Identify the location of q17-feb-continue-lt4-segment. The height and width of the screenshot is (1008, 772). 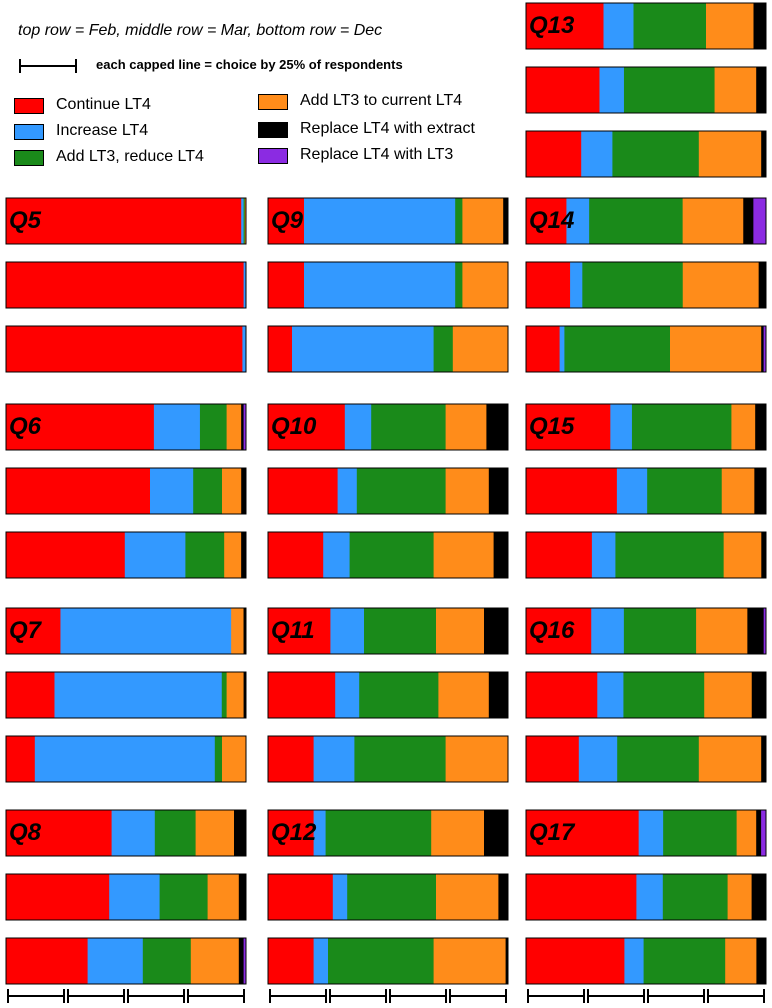
(583, 833).